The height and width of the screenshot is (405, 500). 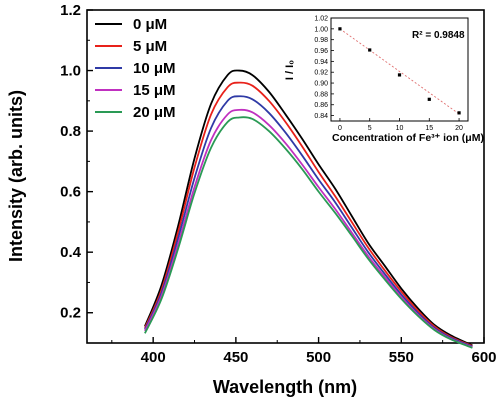 What do you see at coordinates (70, 10) in the screenshot?
I see `main-y-tick-label: 1.2` at bounding box center [70, 10].